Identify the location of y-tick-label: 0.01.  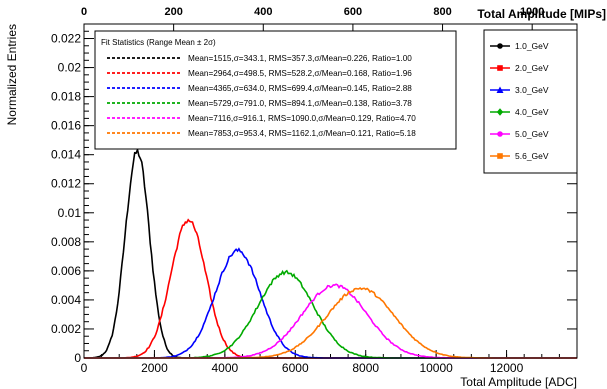
(70, 213).